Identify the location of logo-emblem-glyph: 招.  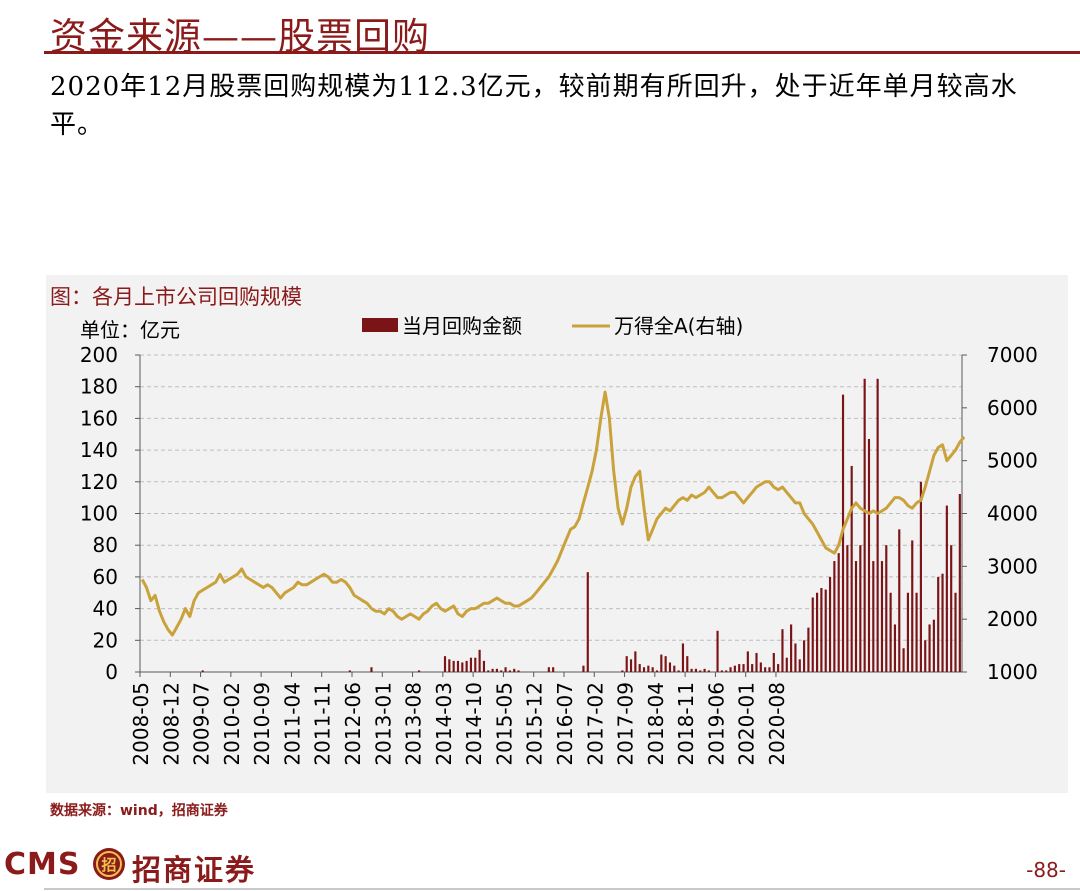
(108, 865).